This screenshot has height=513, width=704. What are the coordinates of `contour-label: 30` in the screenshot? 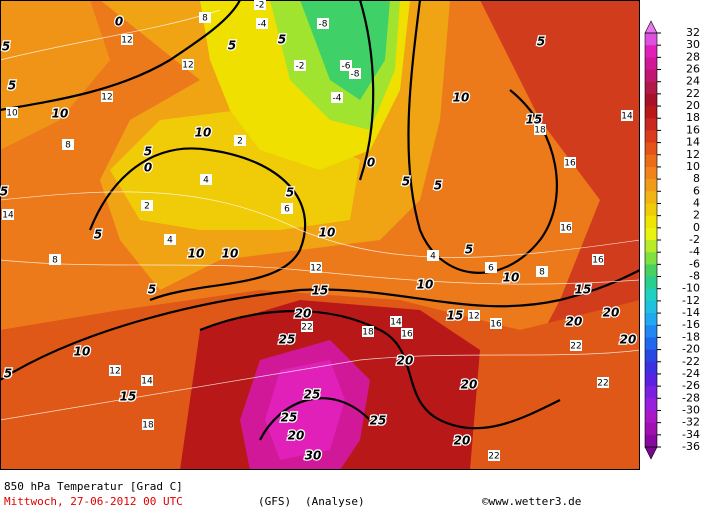 It's located at (313, 456).